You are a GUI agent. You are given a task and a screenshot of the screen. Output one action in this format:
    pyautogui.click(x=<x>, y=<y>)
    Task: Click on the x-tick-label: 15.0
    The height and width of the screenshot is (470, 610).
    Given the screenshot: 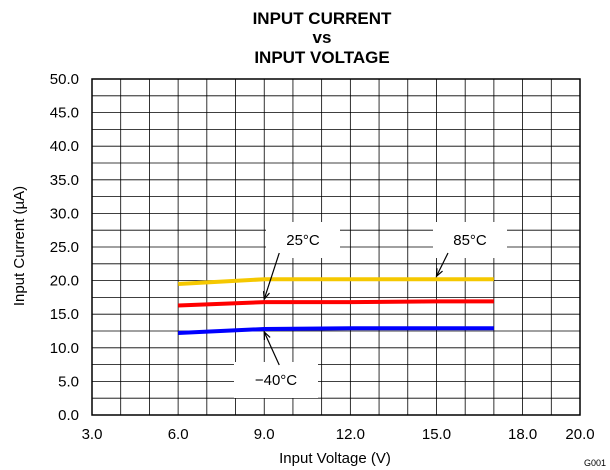 What is the action you would take?
    pyautogui.click(x=436, y=434)
    